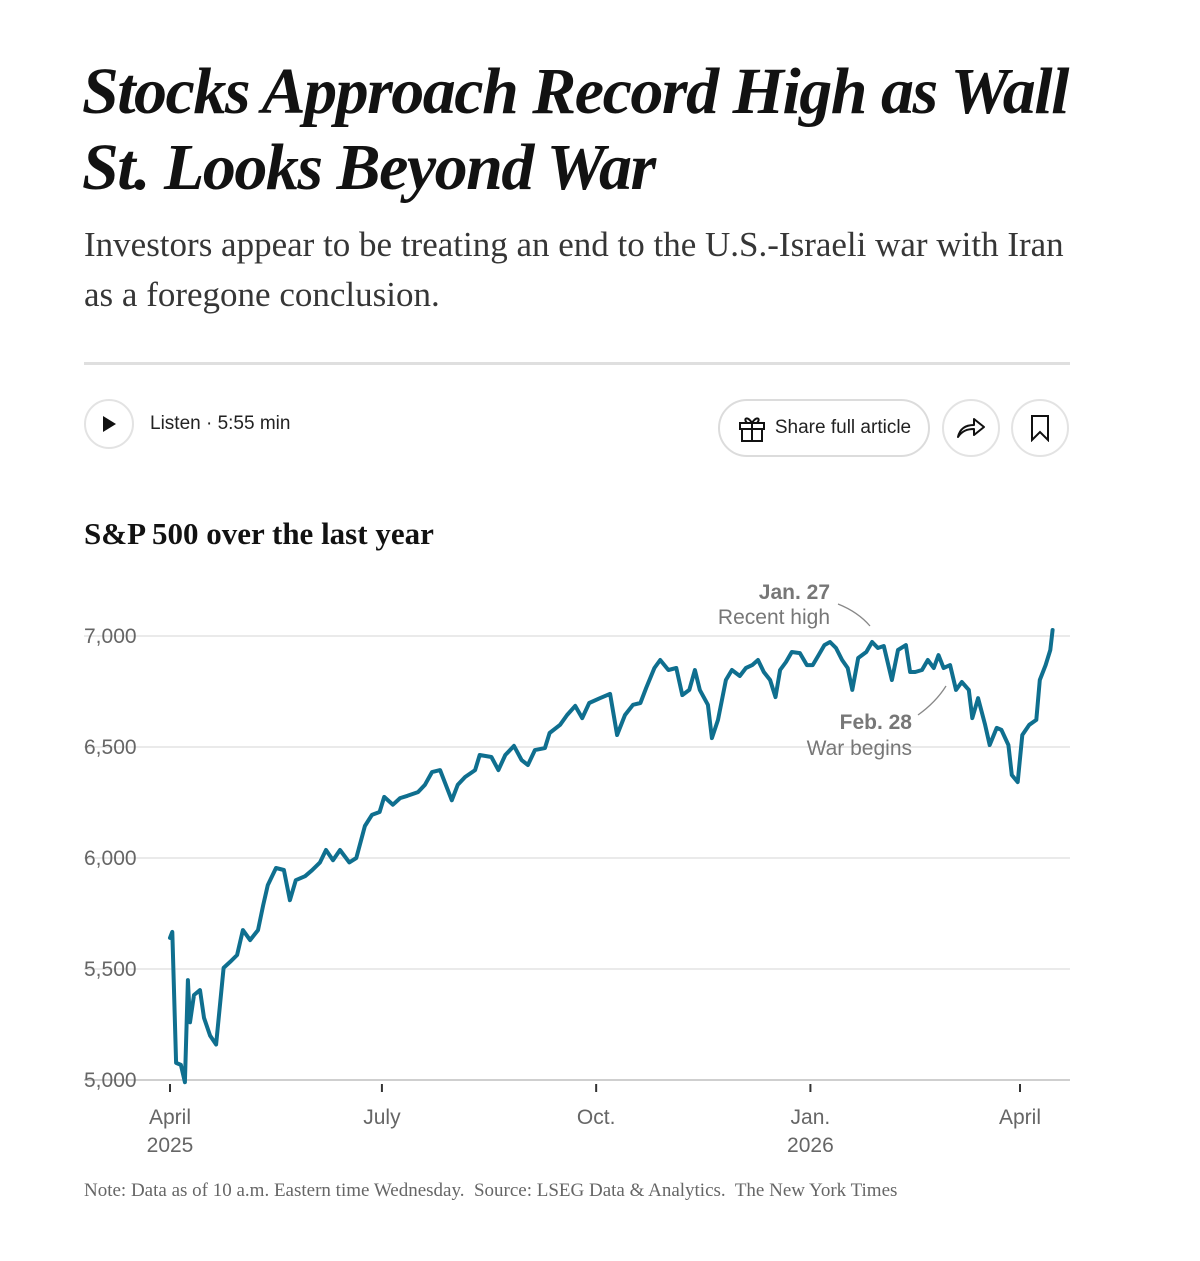 The image size is (1200, 1261). I want to click on annotation-date: Feb. 28, so click(876, 722).